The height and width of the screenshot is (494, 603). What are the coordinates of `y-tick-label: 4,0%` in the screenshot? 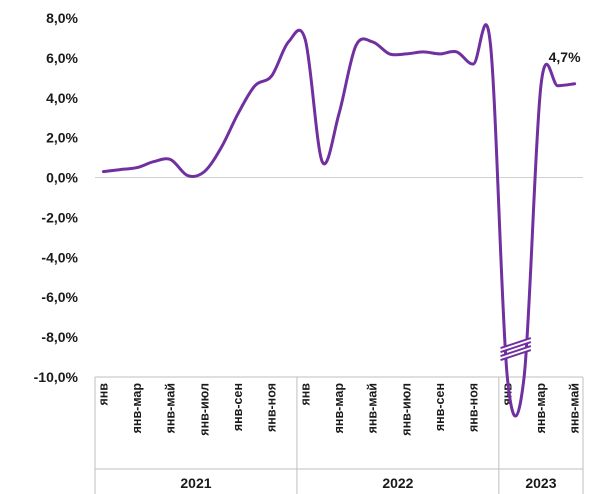 It's located at (62, 98).